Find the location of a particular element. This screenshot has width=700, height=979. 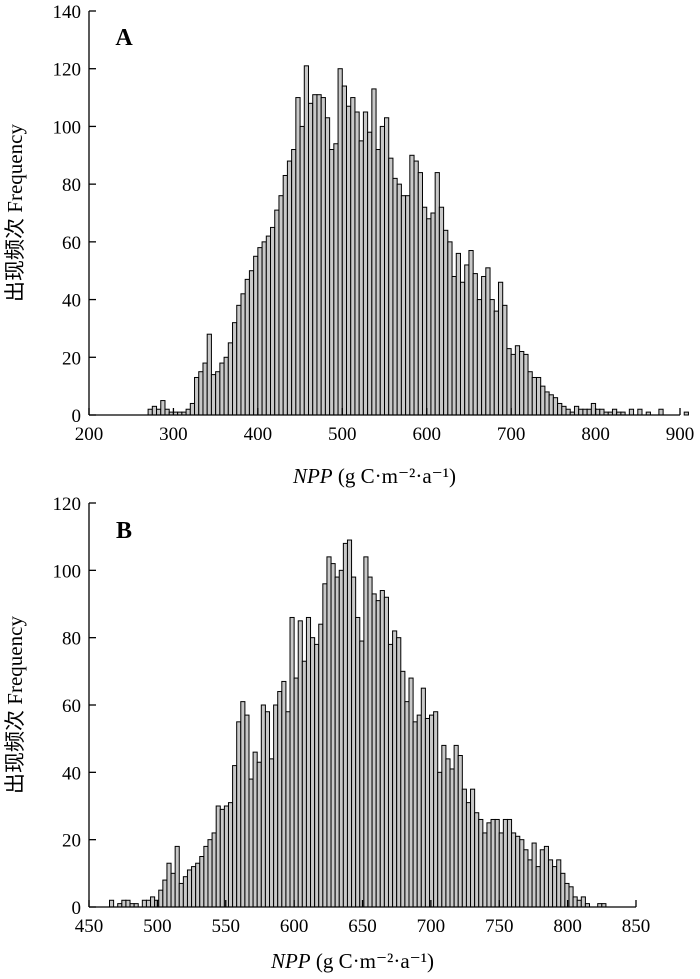

x-tick-label: 400 is located at coordinates (258, 434).